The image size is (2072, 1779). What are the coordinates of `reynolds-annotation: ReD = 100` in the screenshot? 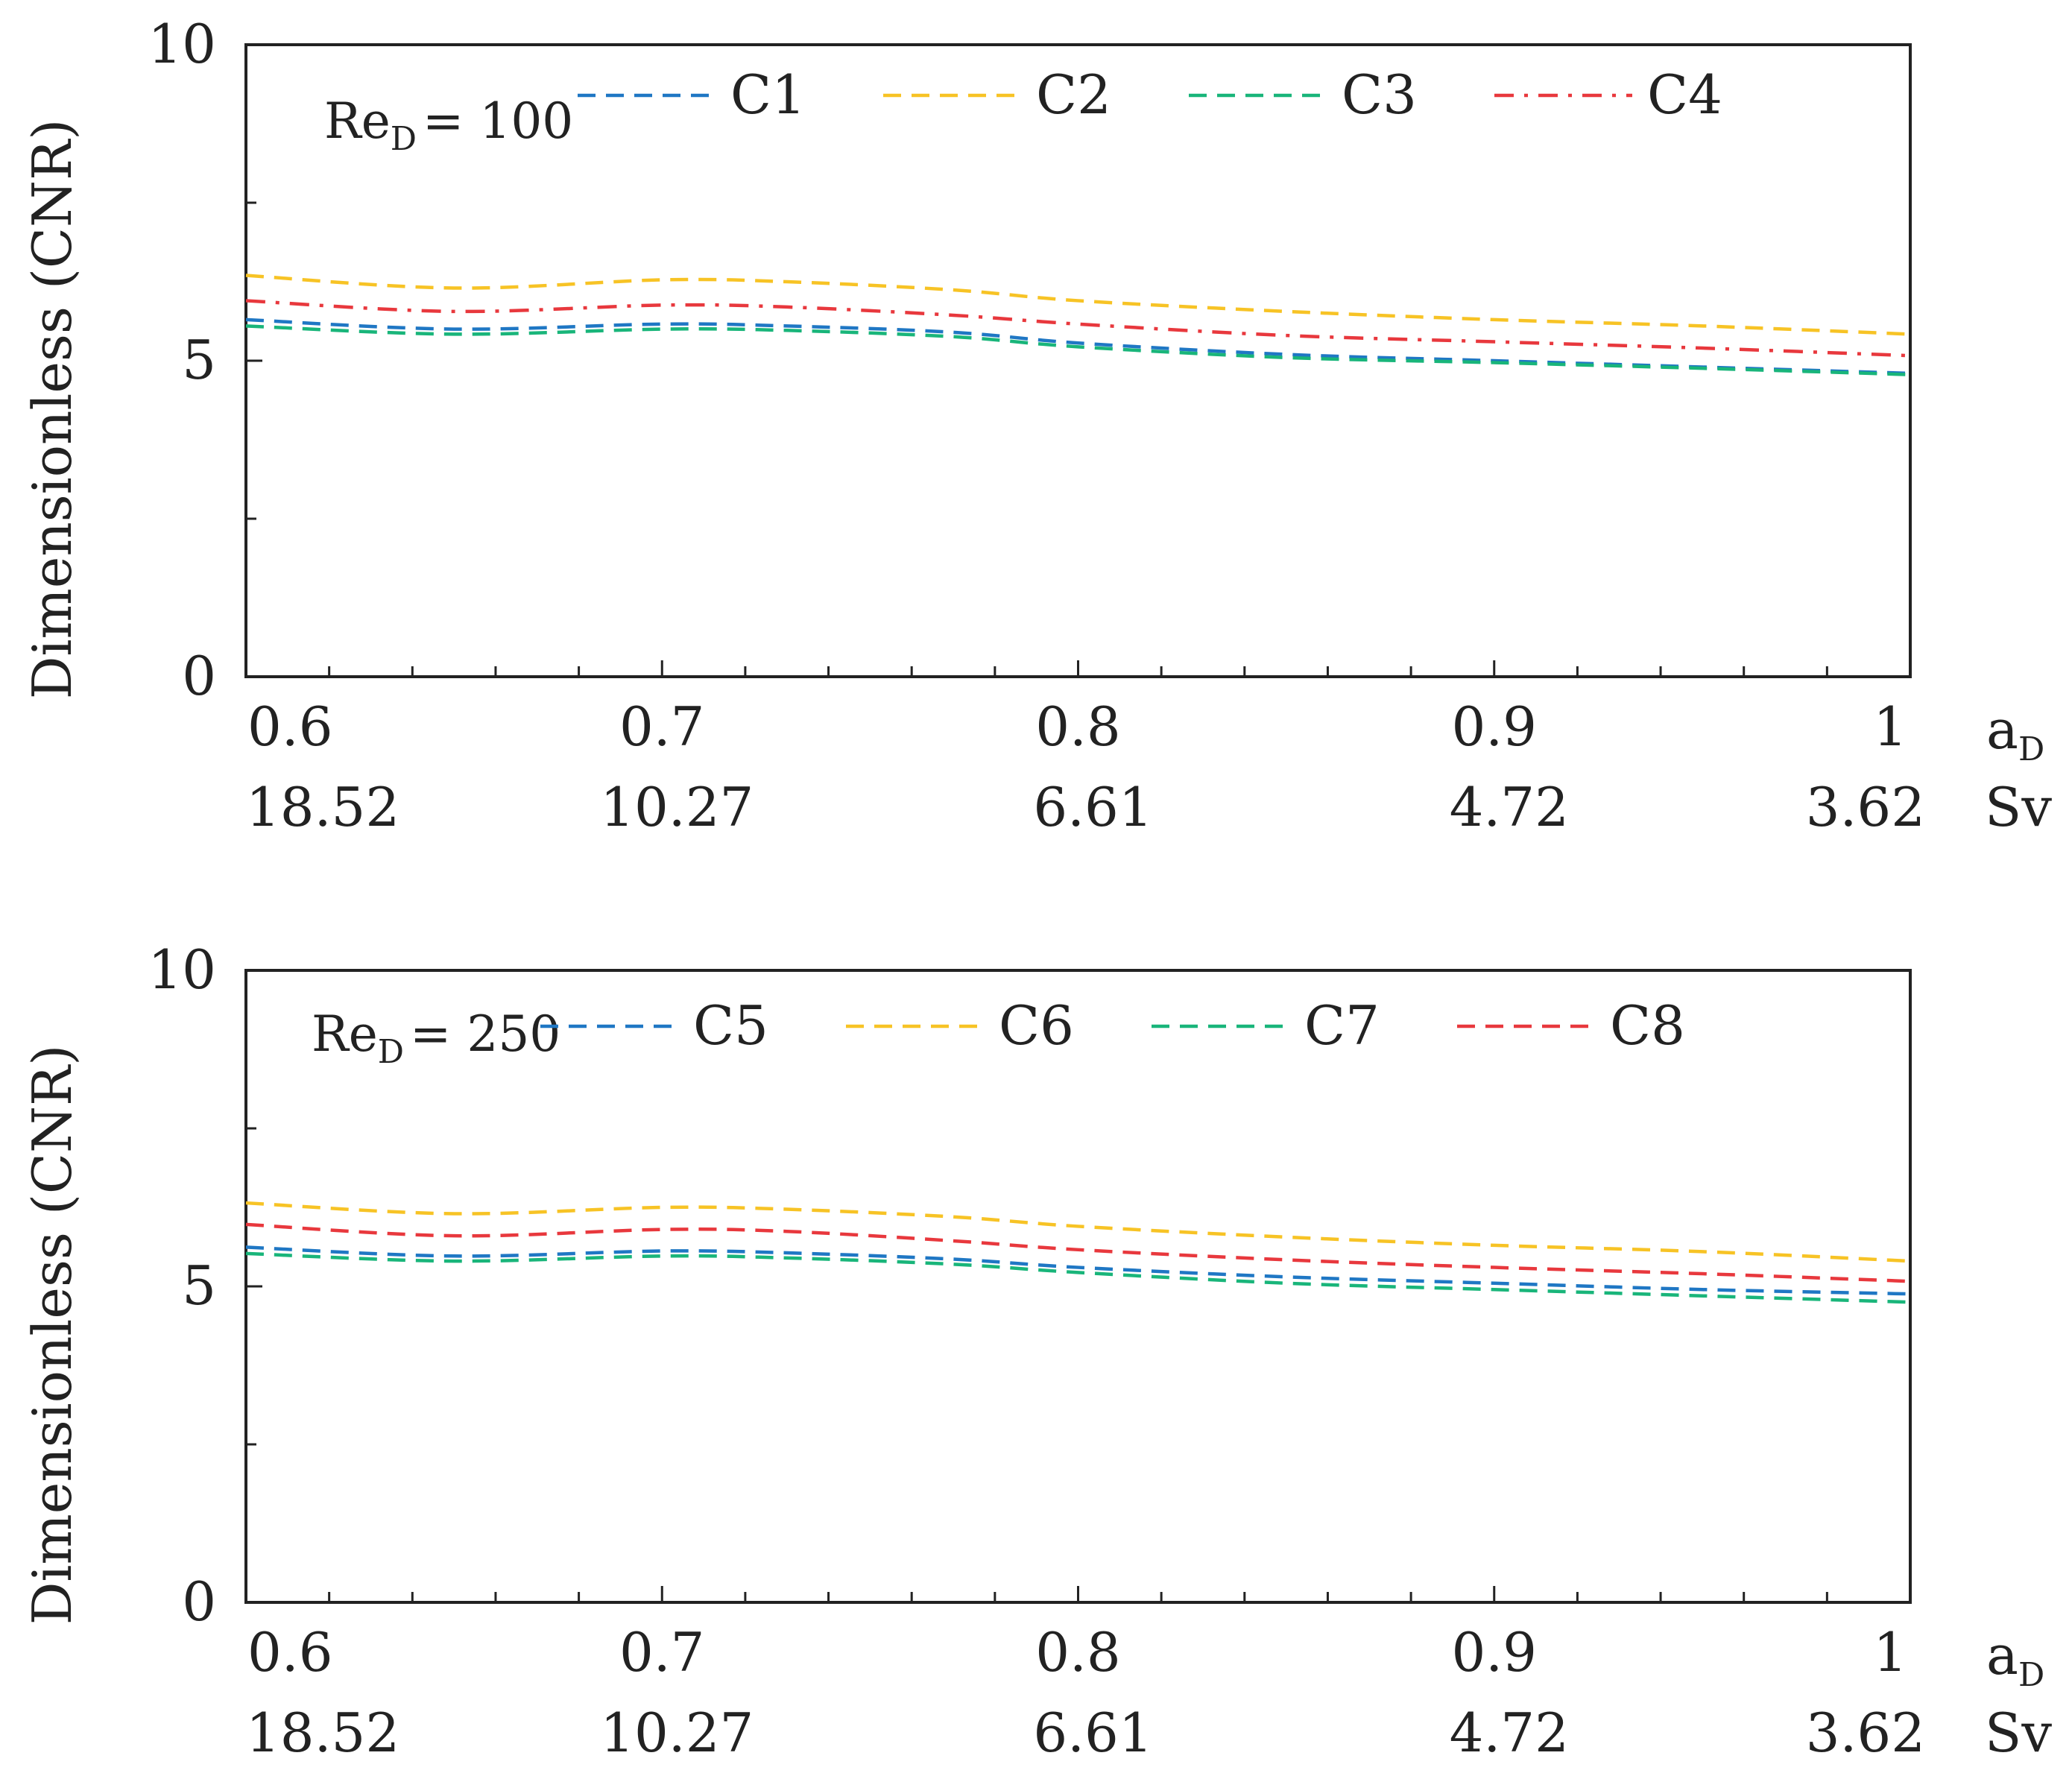 It's located at (449, 125).